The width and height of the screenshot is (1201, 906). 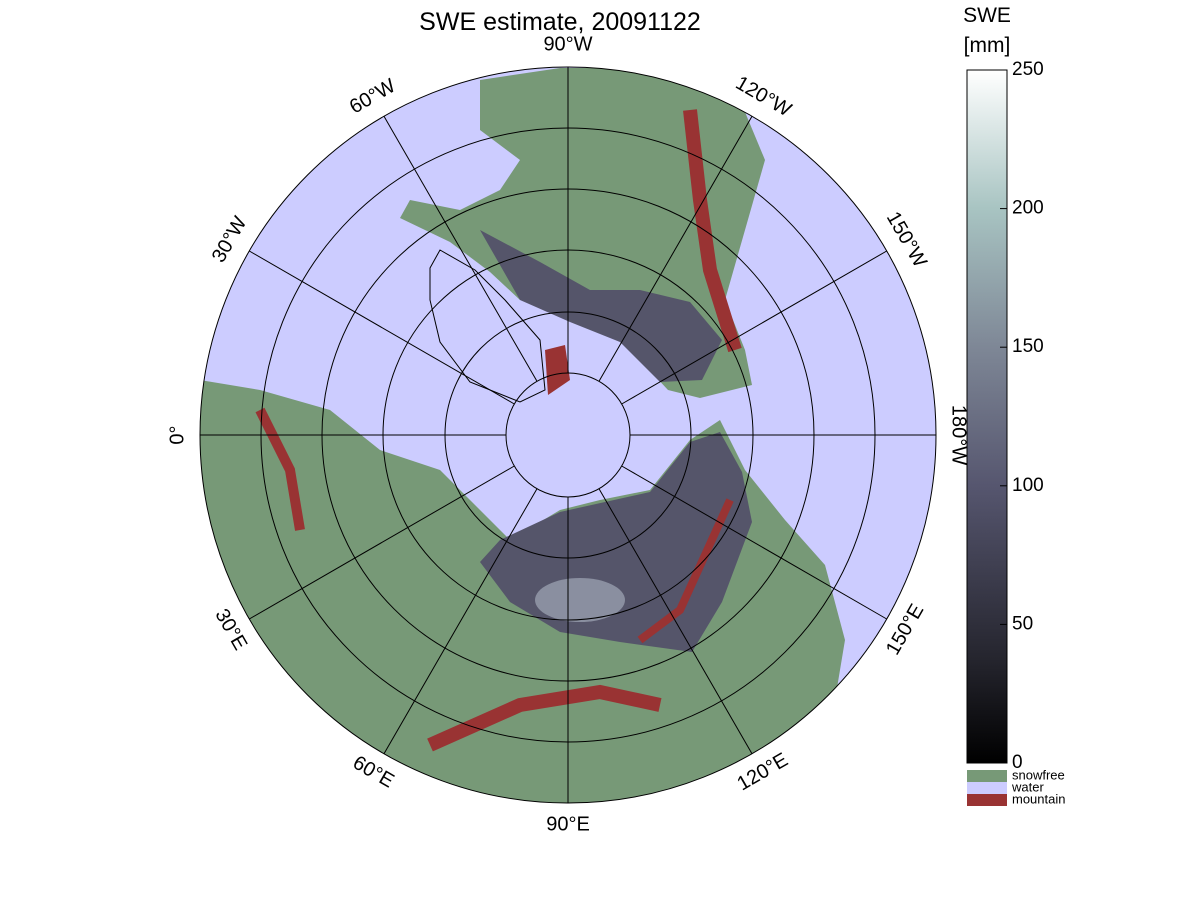 What do you see at coordinates (1038, 798) in the screenshot?
I see `legend-label: mountain` at bounding box center [1038, 798].